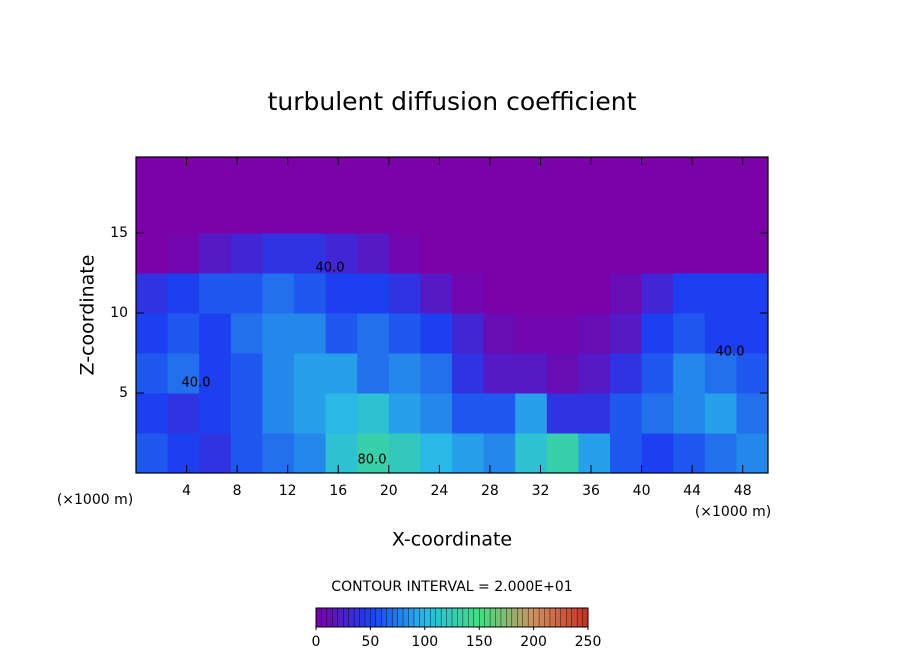 The width and height of the screenshot is (904, 658). What do you see at coordinates (88, 315) in the screenshot?
I see `y-axis-label: Z-coordinate` at bounding box center [88, 315].